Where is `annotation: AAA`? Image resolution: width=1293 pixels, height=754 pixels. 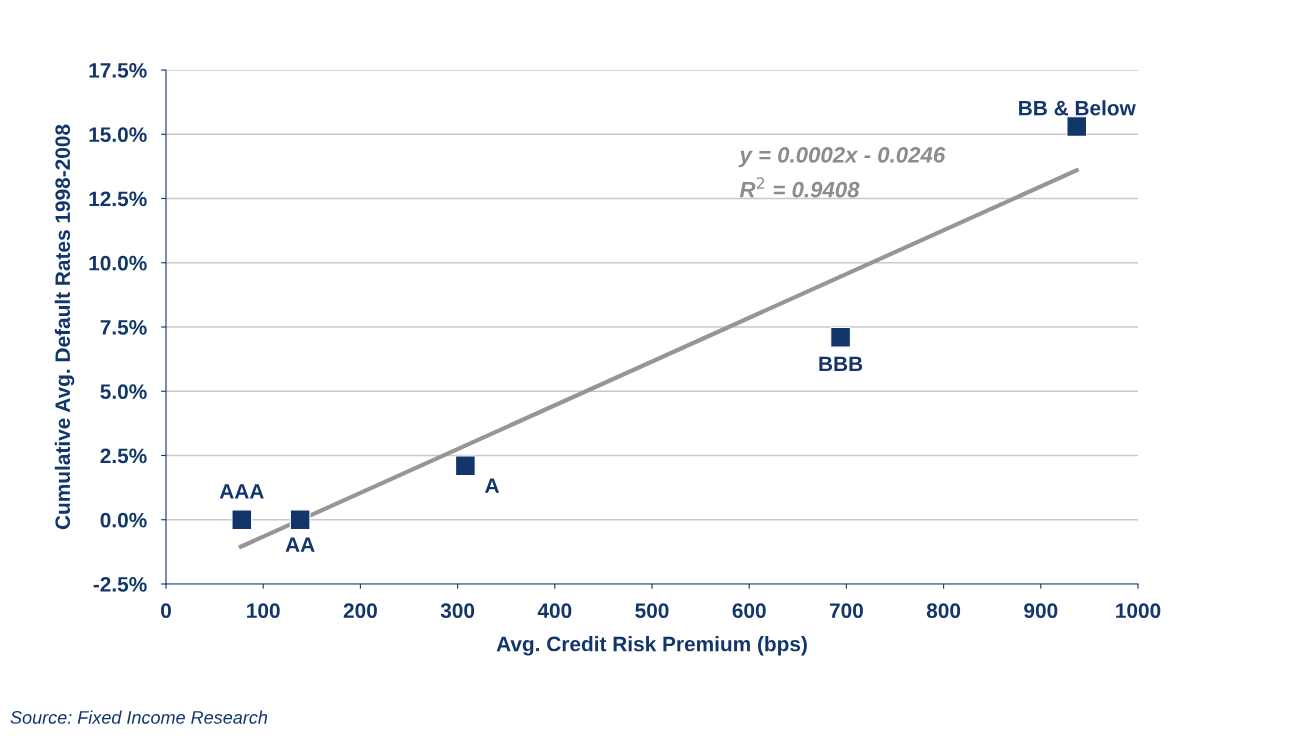 annotation: AAA is located at coordinates (241, 491).